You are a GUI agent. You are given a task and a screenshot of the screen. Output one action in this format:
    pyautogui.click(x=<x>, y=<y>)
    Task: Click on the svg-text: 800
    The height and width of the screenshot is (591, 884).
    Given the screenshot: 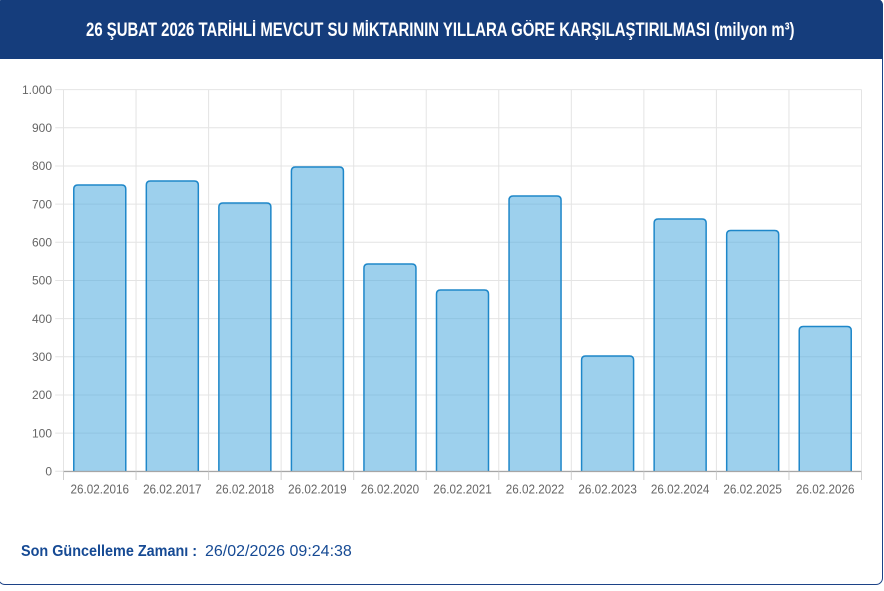 What is the action you would take?
    pyautogui.click(x=42, y=166)
    